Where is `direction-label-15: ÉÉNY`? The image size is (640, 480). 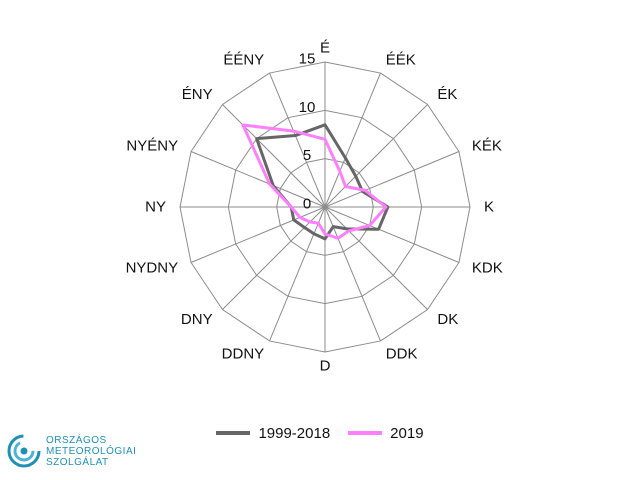 direction-label-15: ÉÉNY is located at coordinates (243, 60).